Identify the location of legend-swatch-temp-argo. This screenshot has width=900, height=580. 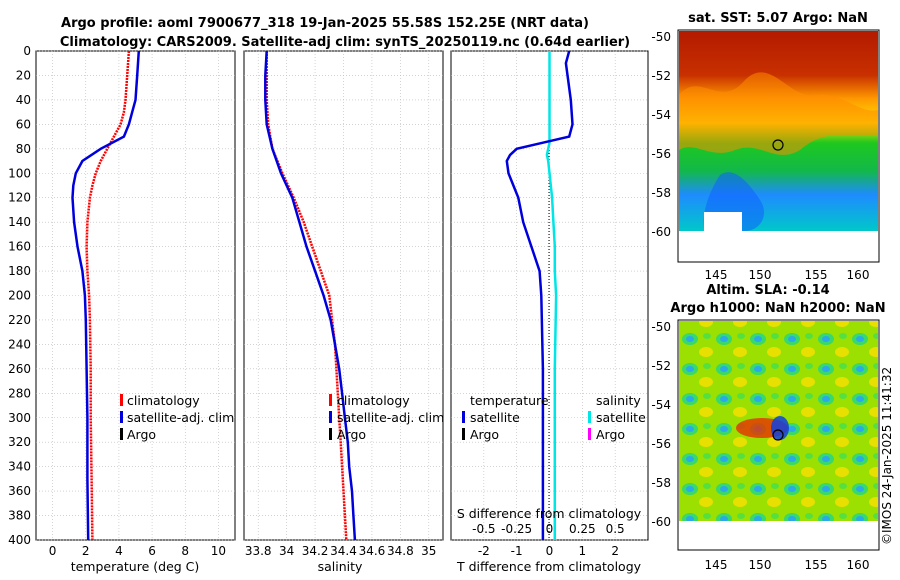
(463, 434).